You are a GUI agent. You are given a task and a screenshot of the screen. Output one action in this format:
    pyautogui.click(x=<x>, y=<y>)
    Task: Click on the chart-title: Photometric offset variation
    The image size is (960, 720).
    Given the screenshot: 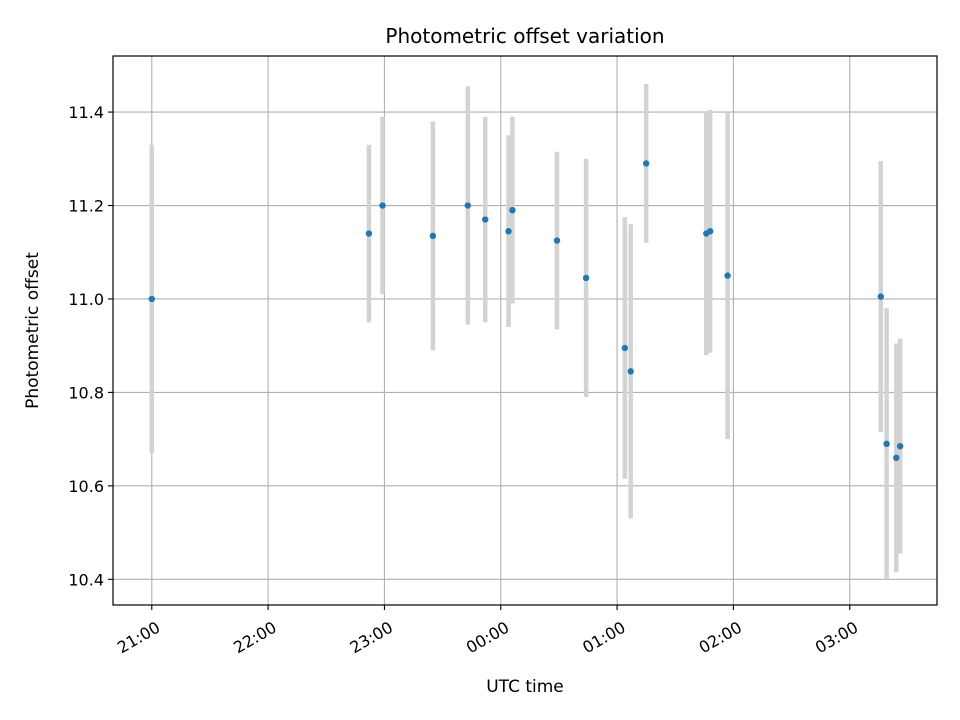 What is the action you would take?
    pyautogui.click(x=524, y=36)
    